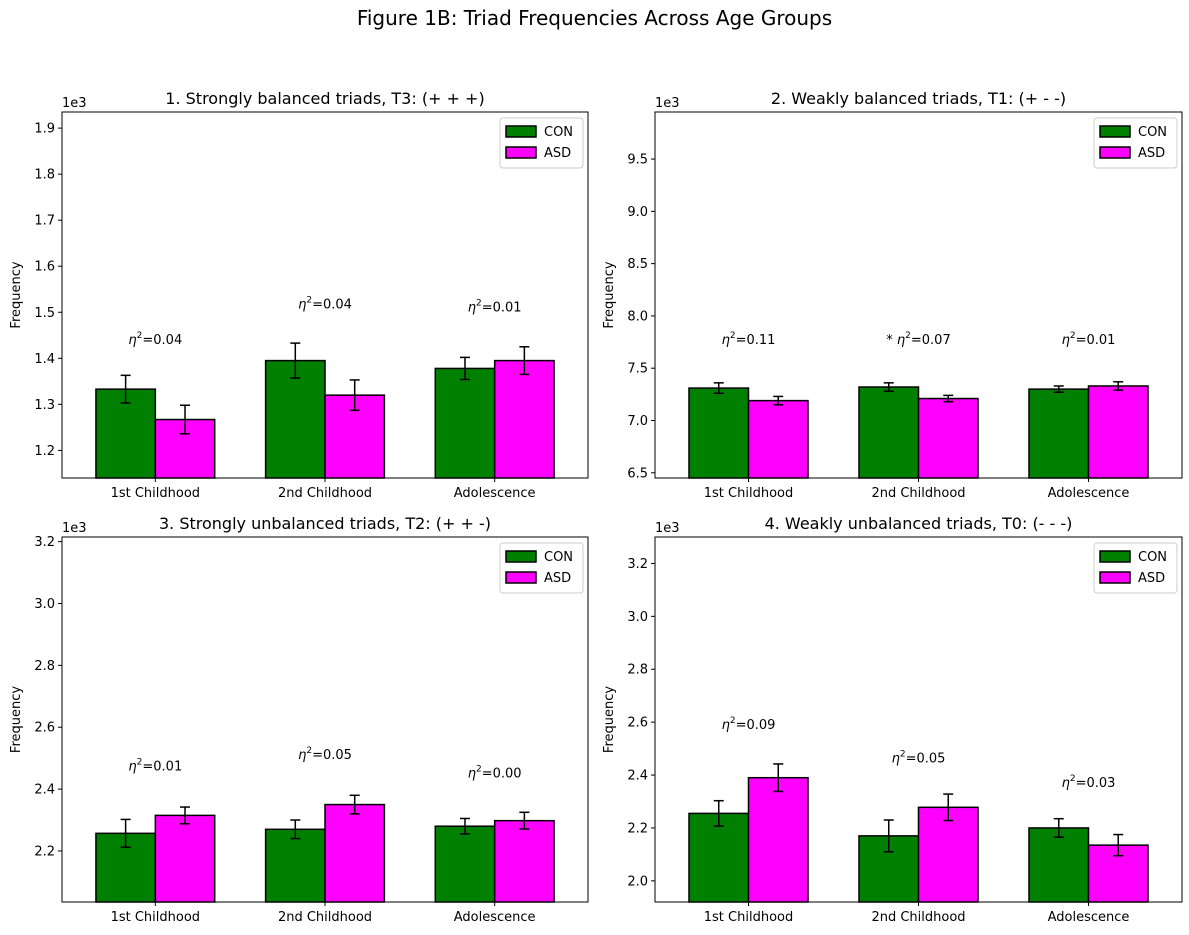 The image size is (1189, 935). What do you see at coordinates (918, 98) in the screenshot?
I see `subplot-title: 2. Weakly balanced triads, T1: (+ - -)` at bounding box center [918, 98].